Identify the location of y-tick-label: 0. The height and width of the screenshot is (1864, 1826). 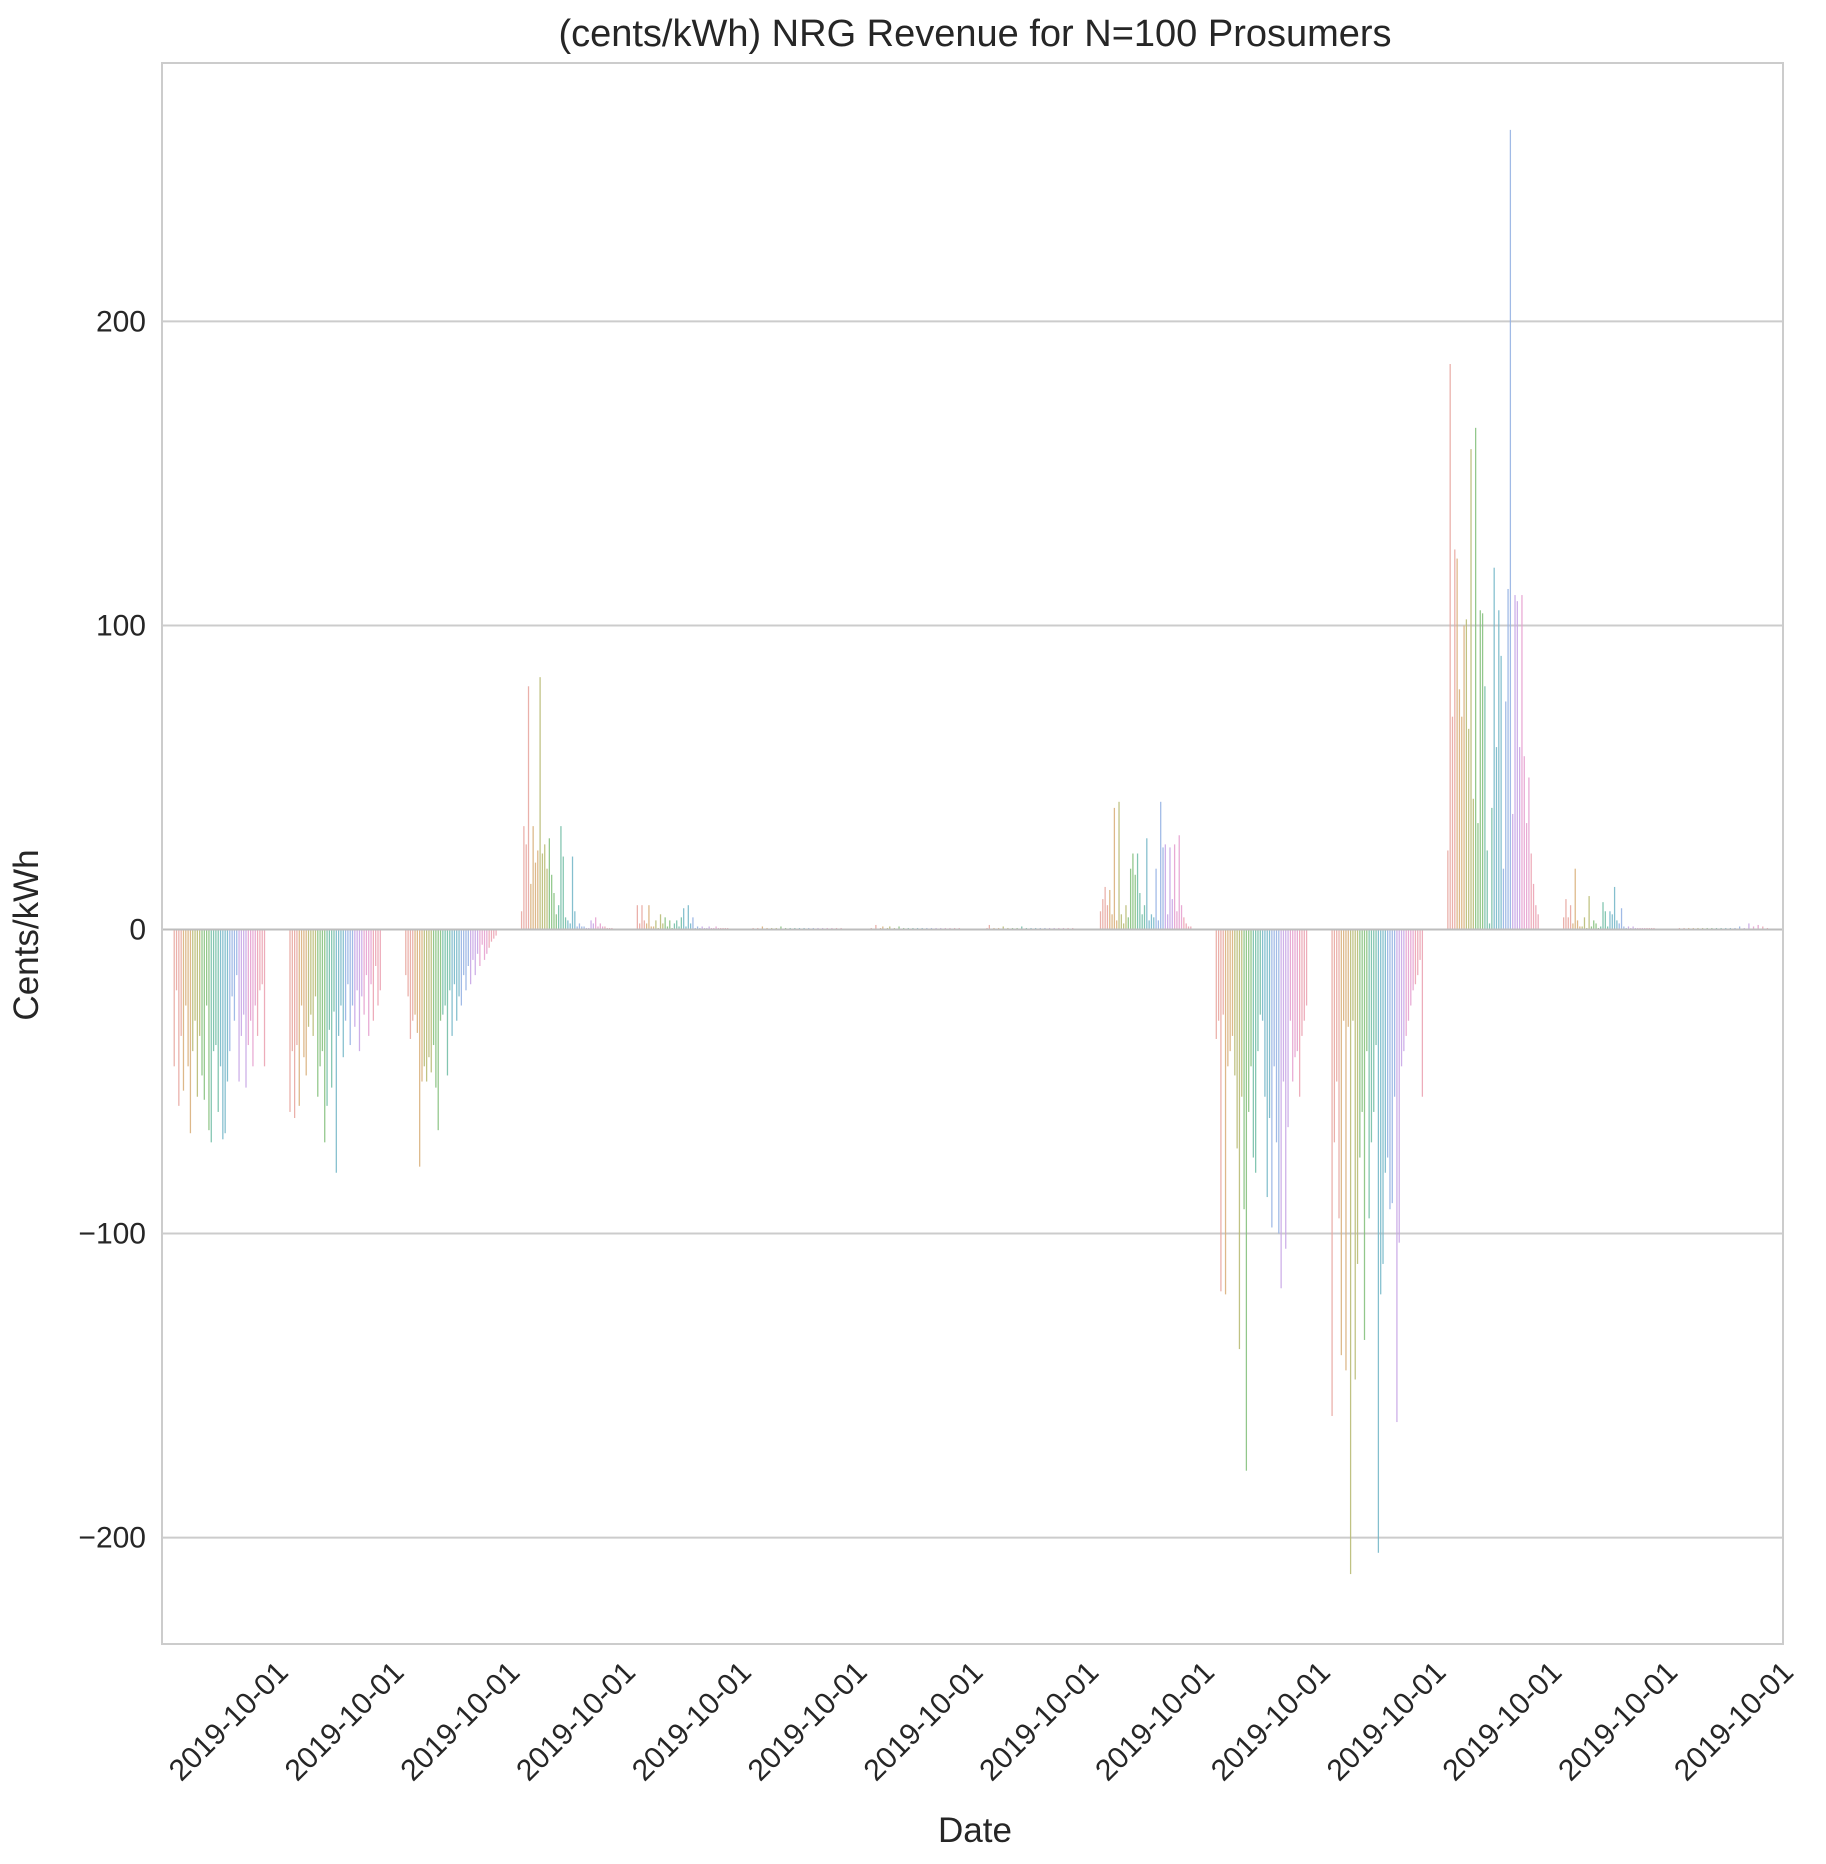
(137, 930).